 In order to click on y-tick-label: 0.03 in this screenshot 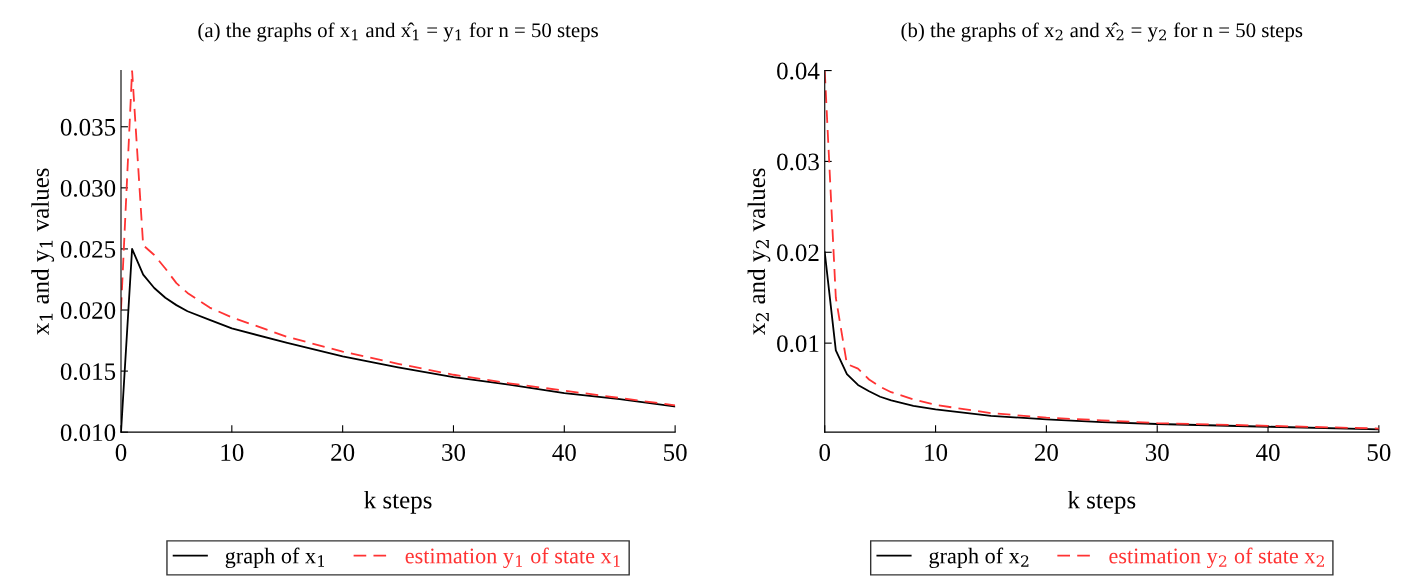, I will do `click(798, 162)`.